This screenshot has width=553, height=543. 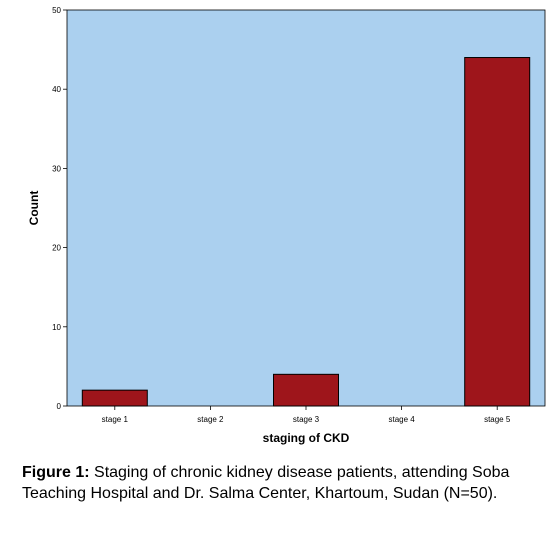 What do you see at coordinates (115, 419) in the screenshot?
I see `x-tick-label: stage 1` at bounding box center [115, 419].